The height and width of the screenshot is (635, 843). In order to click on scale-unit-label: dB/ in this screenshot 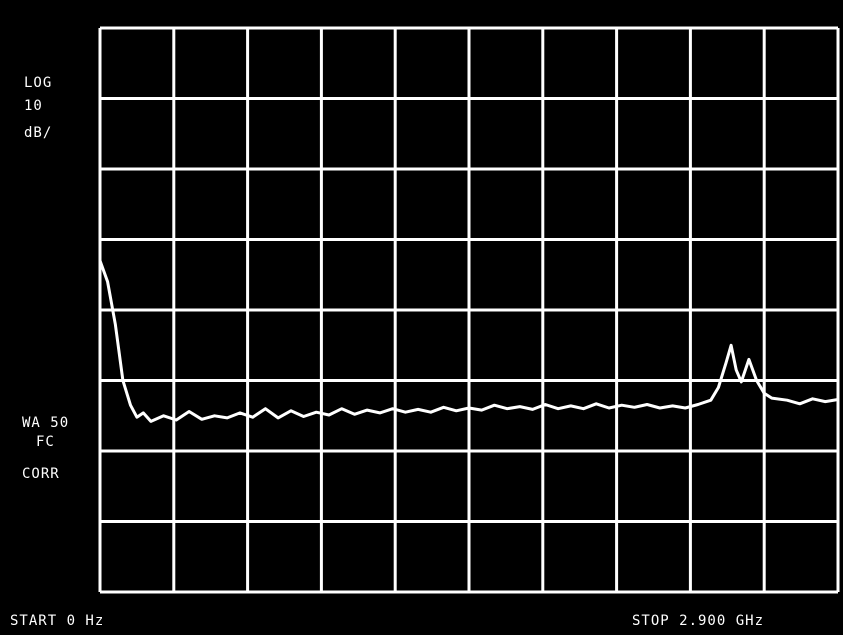, I will do `click(38, 133)`.